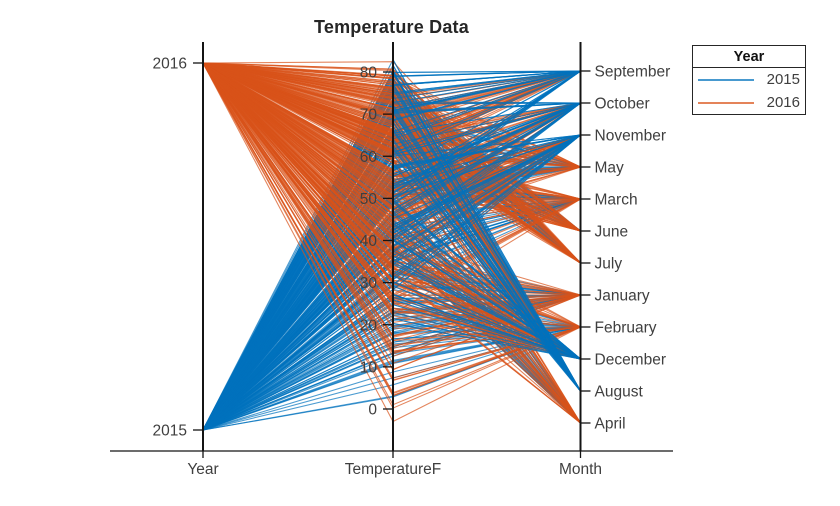 The width and height of the screenshot is (840, 506). What do you see at coordinates (749, 57) in the screenshot?
I see `legend-title: Year` at bounding box center [749, 57].